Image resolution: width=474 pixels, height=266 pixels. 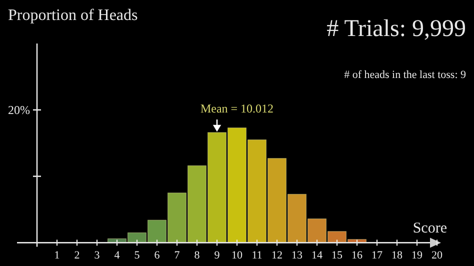 What do you see at coordinates (117, 256) in the screenshot?
I see `x-tick-label: 4` at bounding box center [117, 256].